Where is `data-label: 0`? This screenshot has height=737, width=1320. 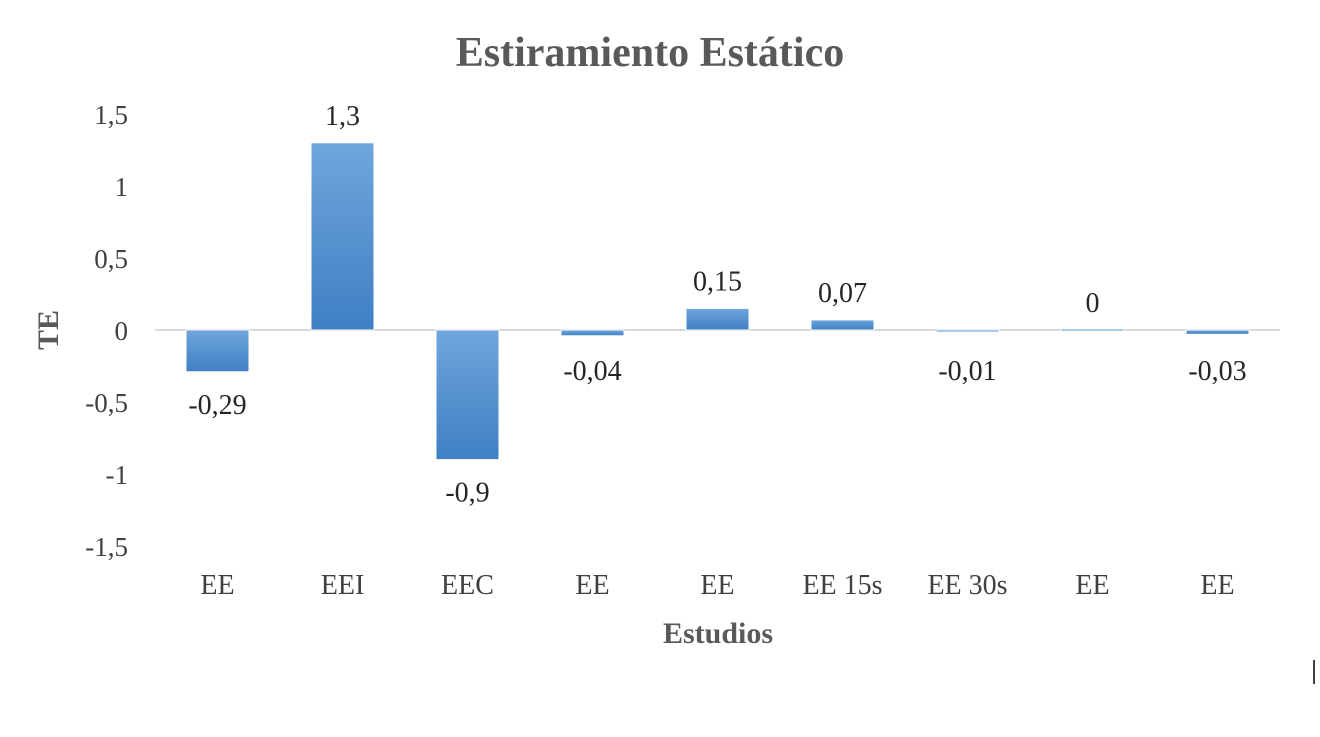
data-label: 0 is located at coordinates (1093, 303).